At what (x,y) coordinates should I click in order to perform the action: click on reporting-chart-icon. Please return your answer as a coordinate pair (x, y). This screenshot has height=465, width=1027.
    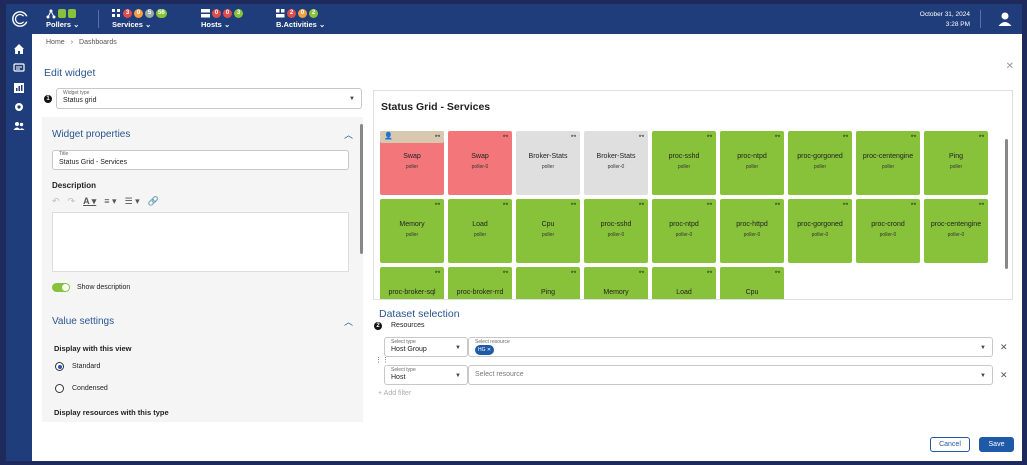
    Looking at the image, I should click on (19, 88).